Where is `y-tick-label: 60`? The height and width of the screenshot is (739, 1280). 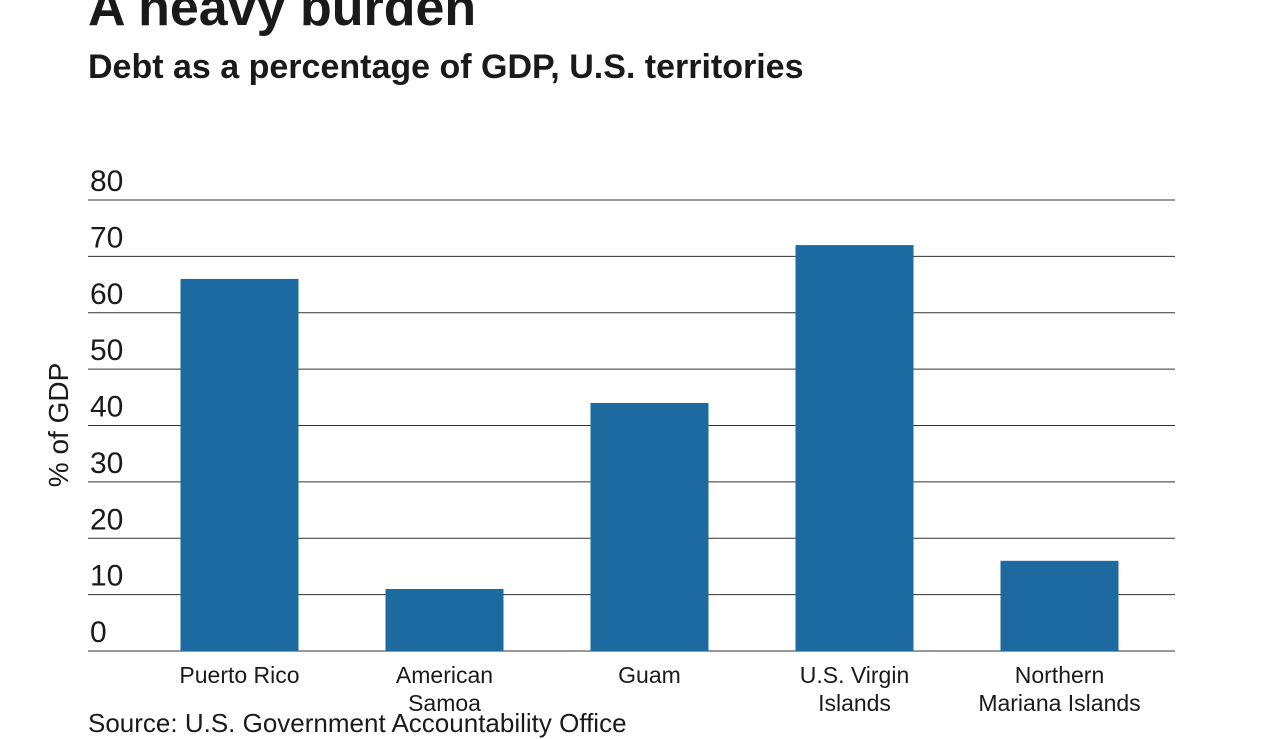
y-tick-label: 60 is located at coordinates (106, 294).